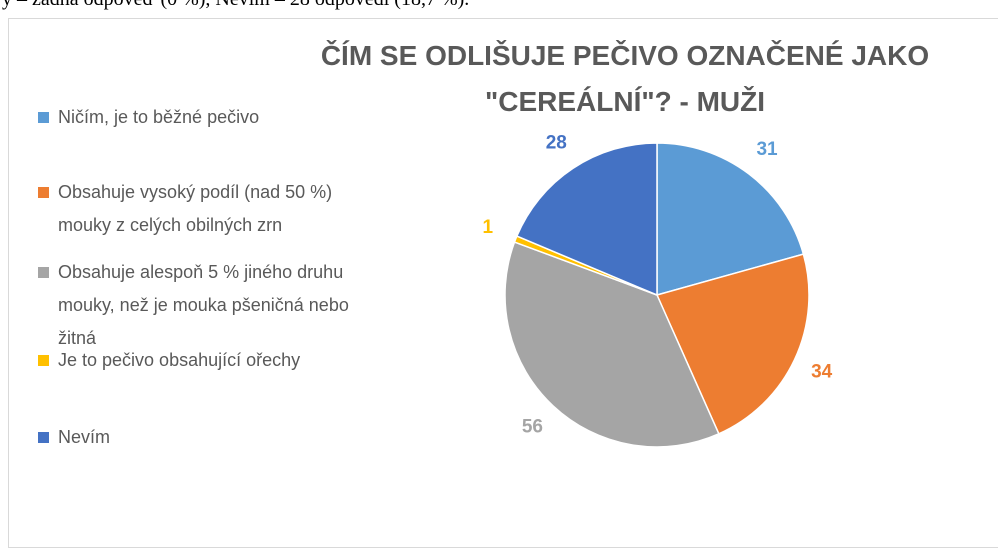 This screenshot has width=998, height=548. I want to click on chart-title: "CEREÁLNÍ"? - MUŽI, so click(625, 101).